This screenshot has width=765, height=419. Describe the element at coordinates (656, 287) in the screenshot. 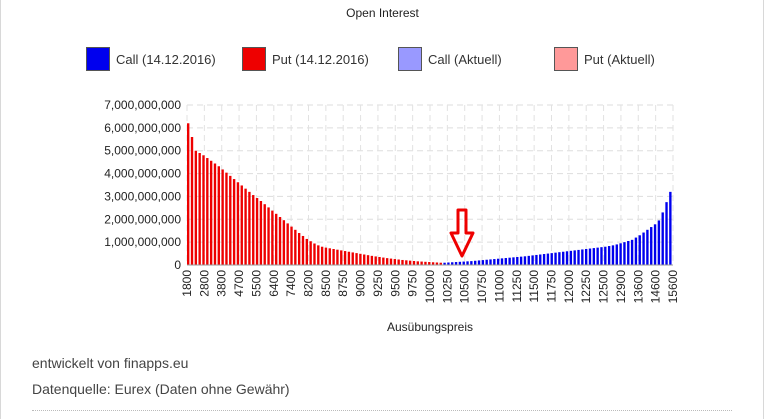

I see `x-tick-label: 14600` at that location.